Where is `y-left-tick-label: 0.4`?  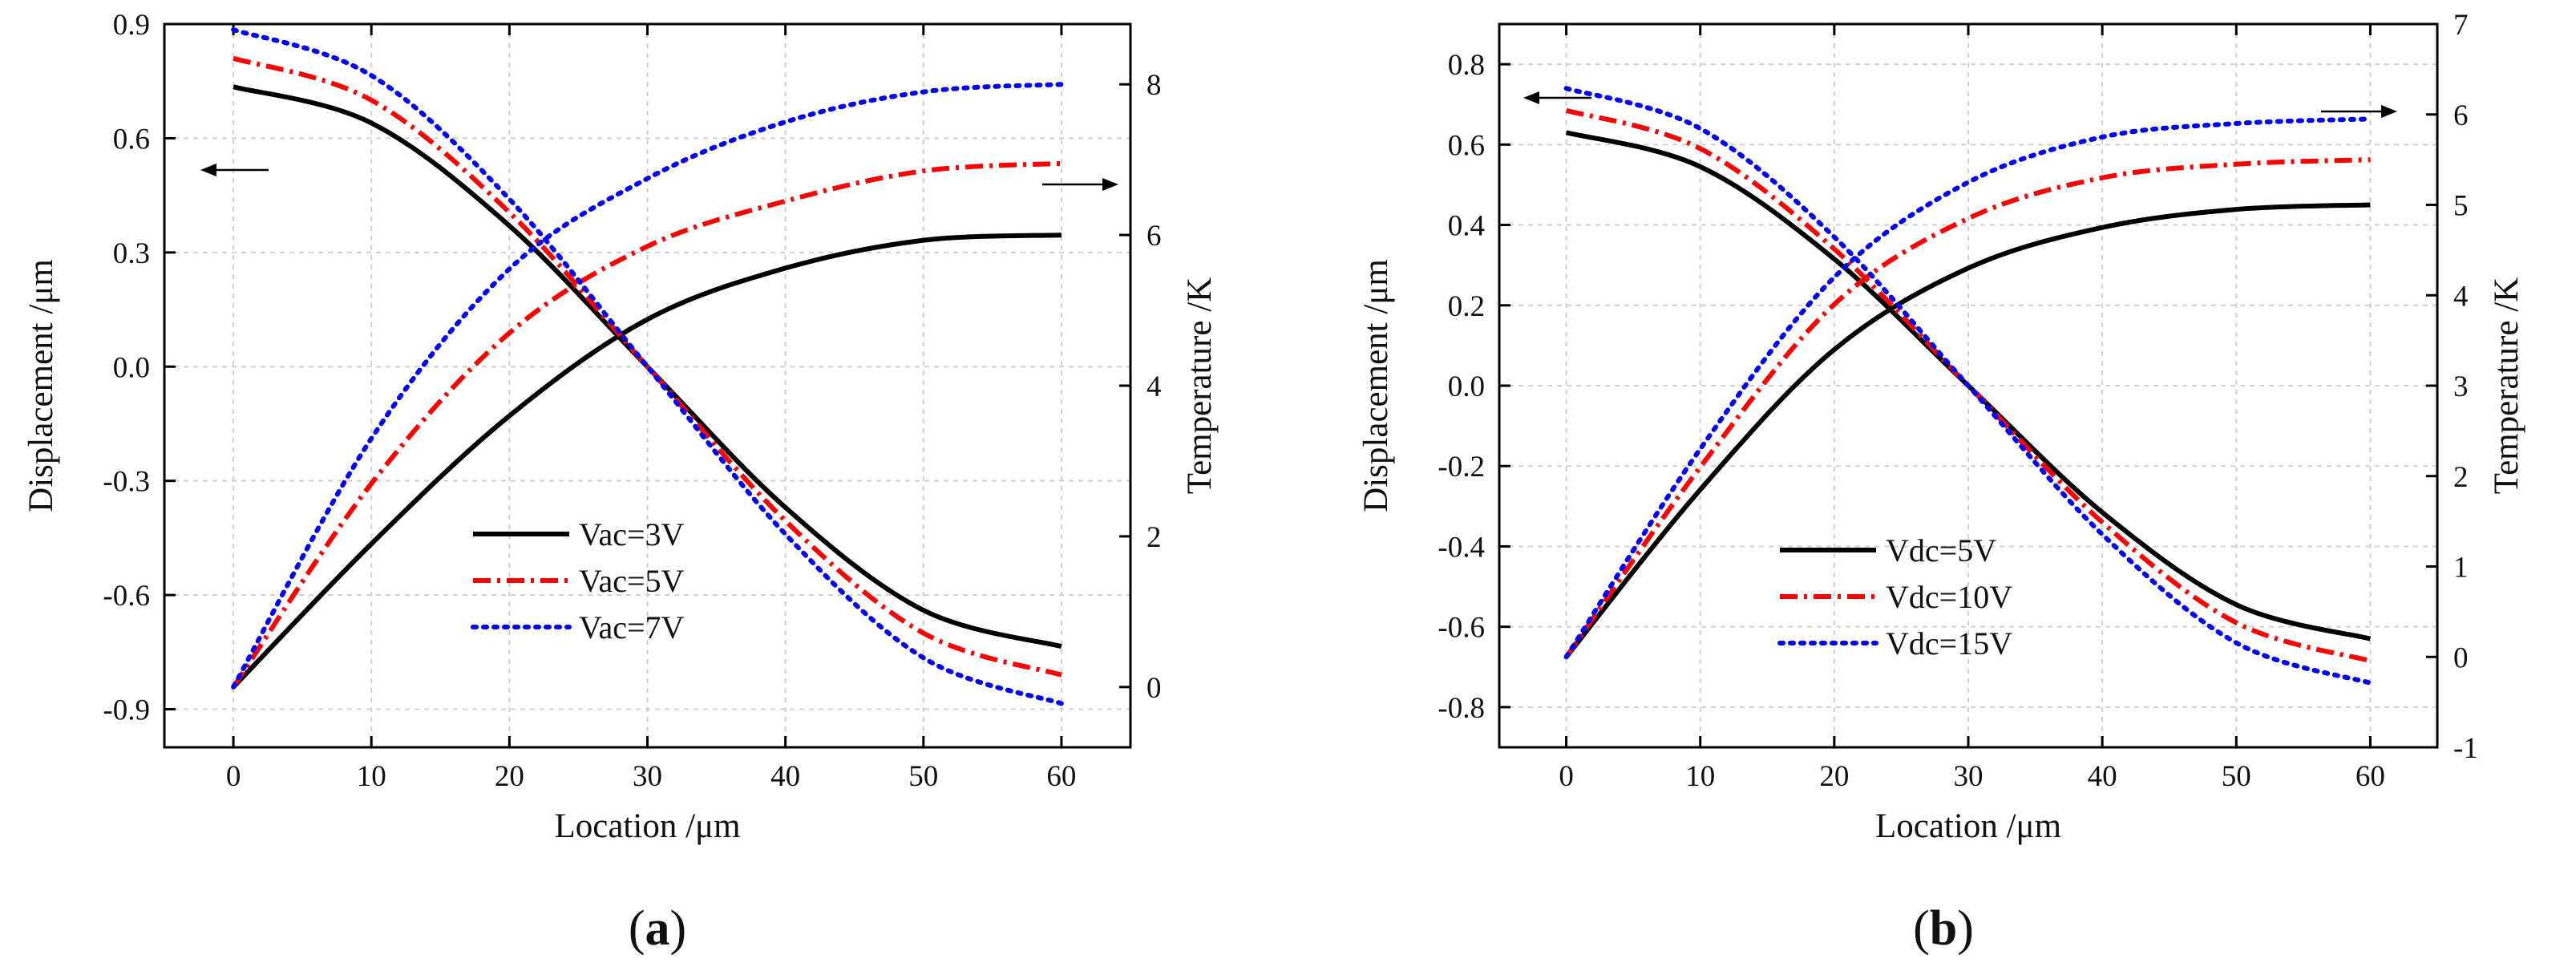
y-left-tick-label: 0.4 is located at coordinates (1466, 227).